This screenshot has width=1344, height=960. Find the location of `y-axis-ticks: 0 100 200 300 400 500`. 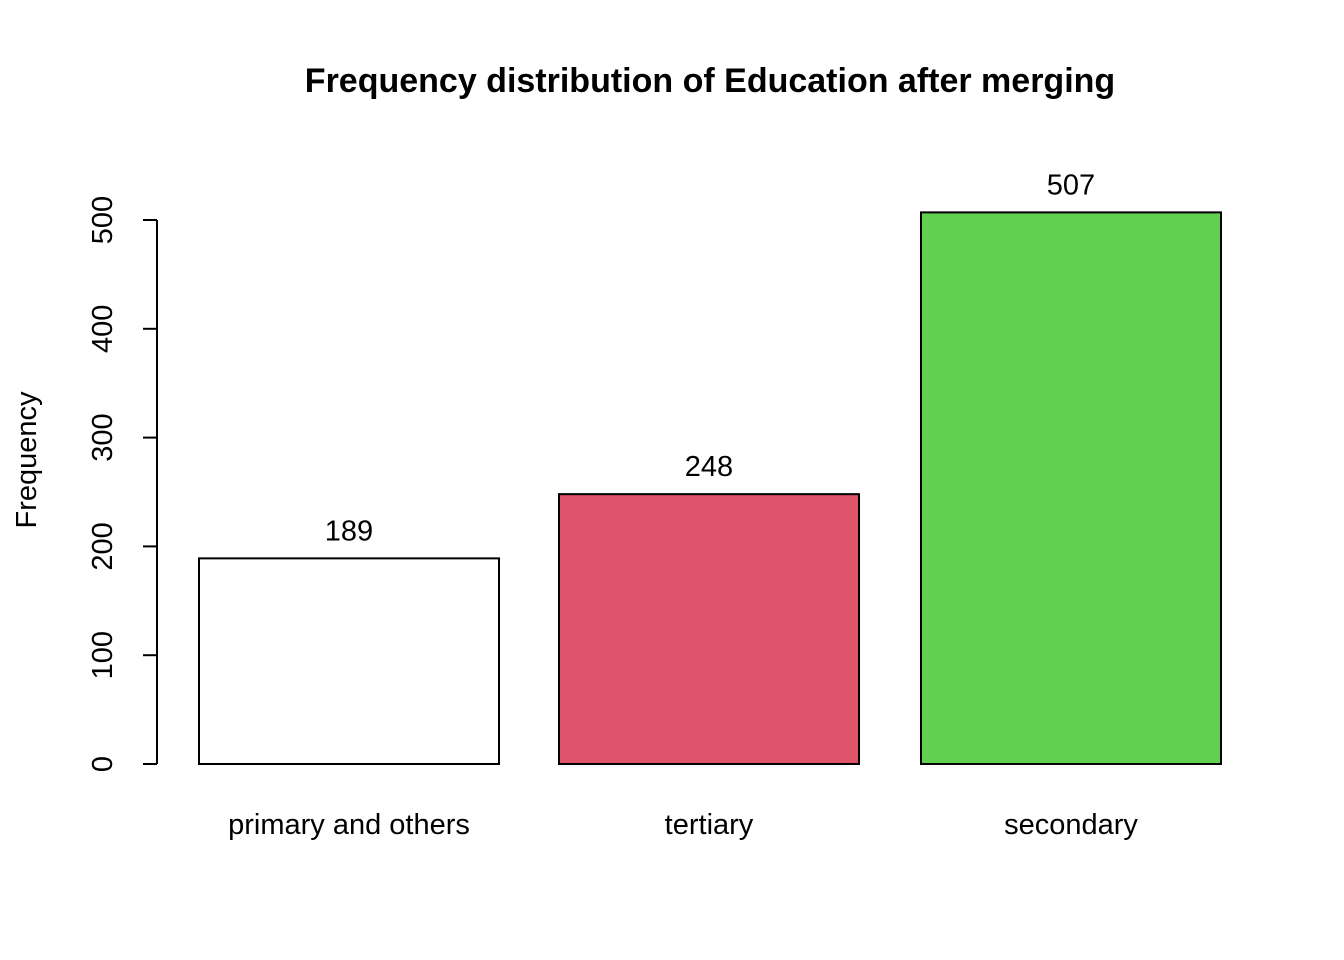

y-axis-ticks: 0 100 200 300 400 500 is located at coordinates (122, 484).